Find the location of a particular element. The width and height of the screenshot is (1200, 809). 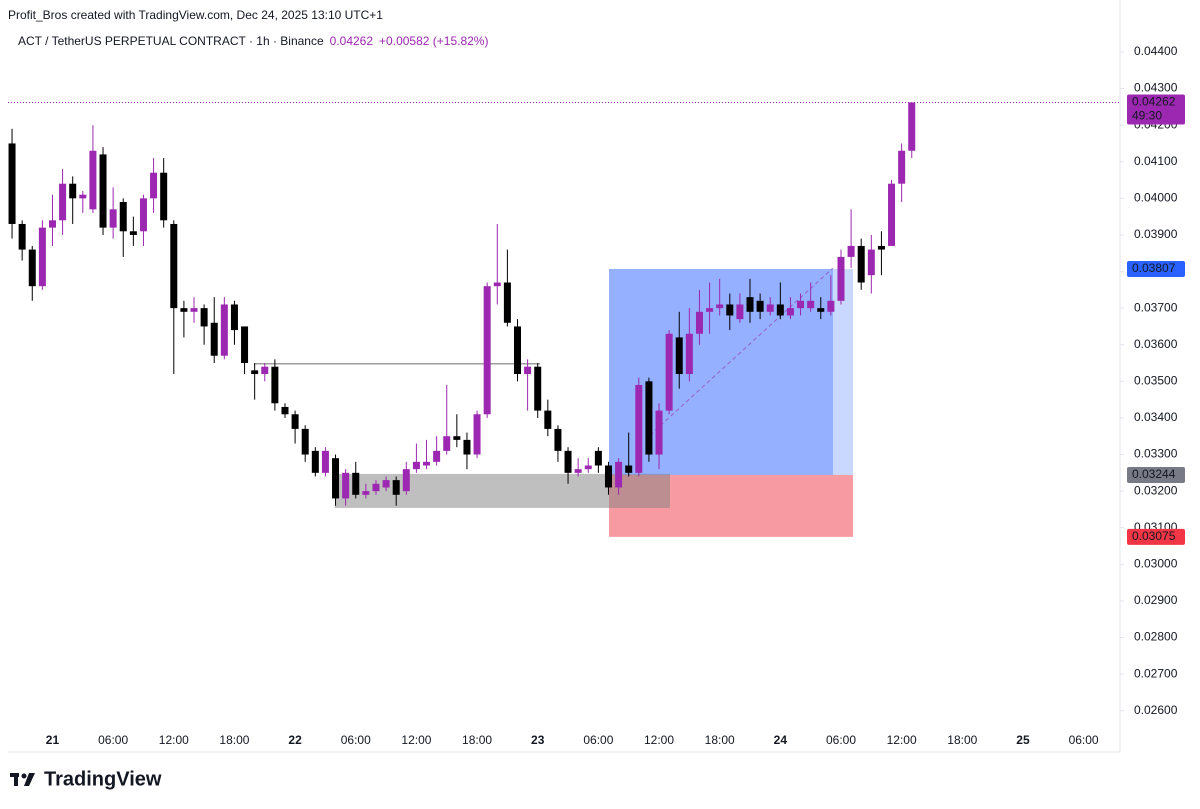

target-badge is located at coordinates (1156, 268).